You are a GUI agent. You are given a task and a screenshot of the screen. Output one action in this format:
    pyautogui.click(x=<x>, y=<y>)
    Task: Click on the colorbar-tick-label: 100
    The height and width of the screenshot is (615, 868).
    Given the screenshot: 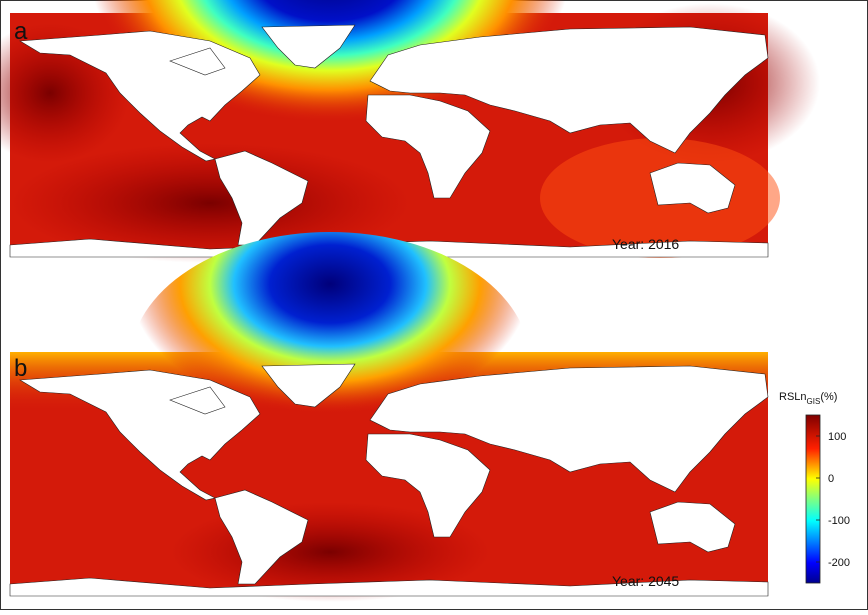 What is the action you would take?
    pyautogui.click(x=837, y=437)
    